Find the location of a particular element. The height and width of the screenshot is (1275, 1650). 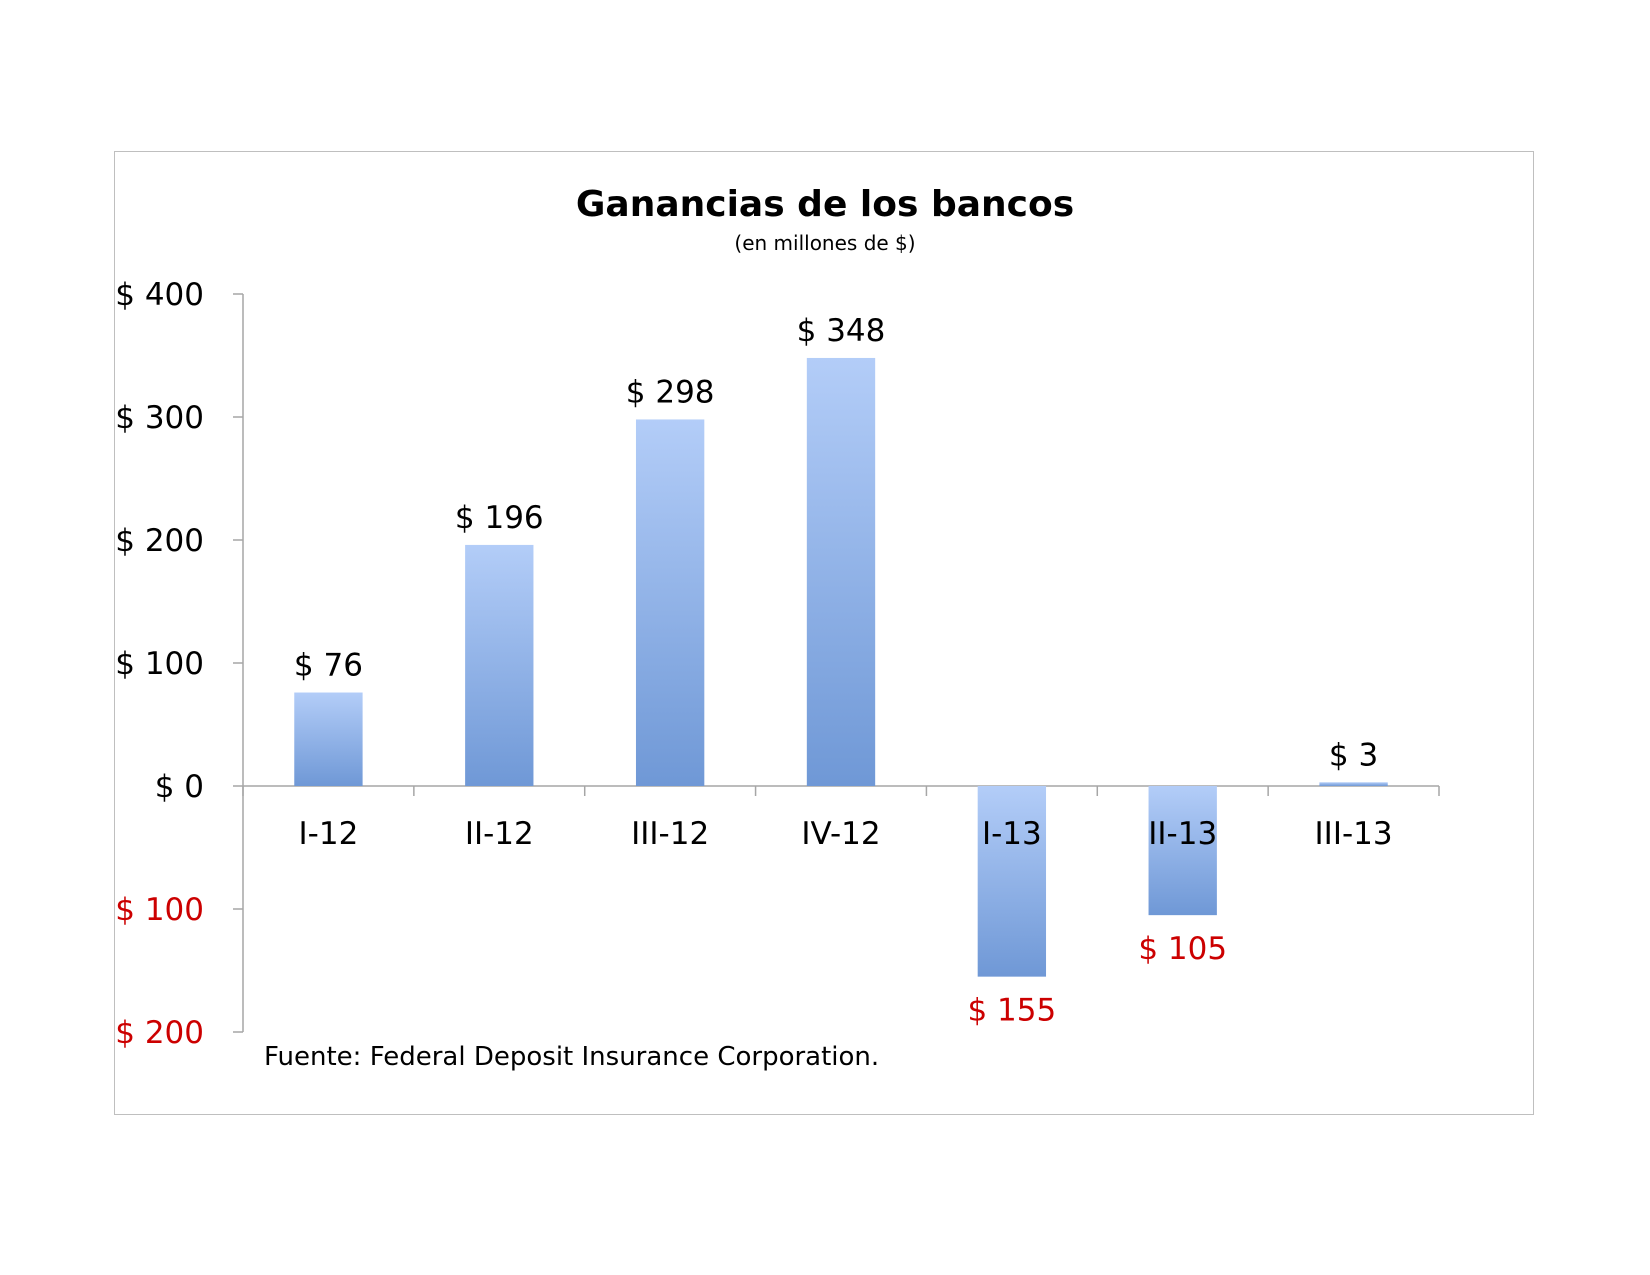

category-label: I-13 is located at coordinates (1012, 834).